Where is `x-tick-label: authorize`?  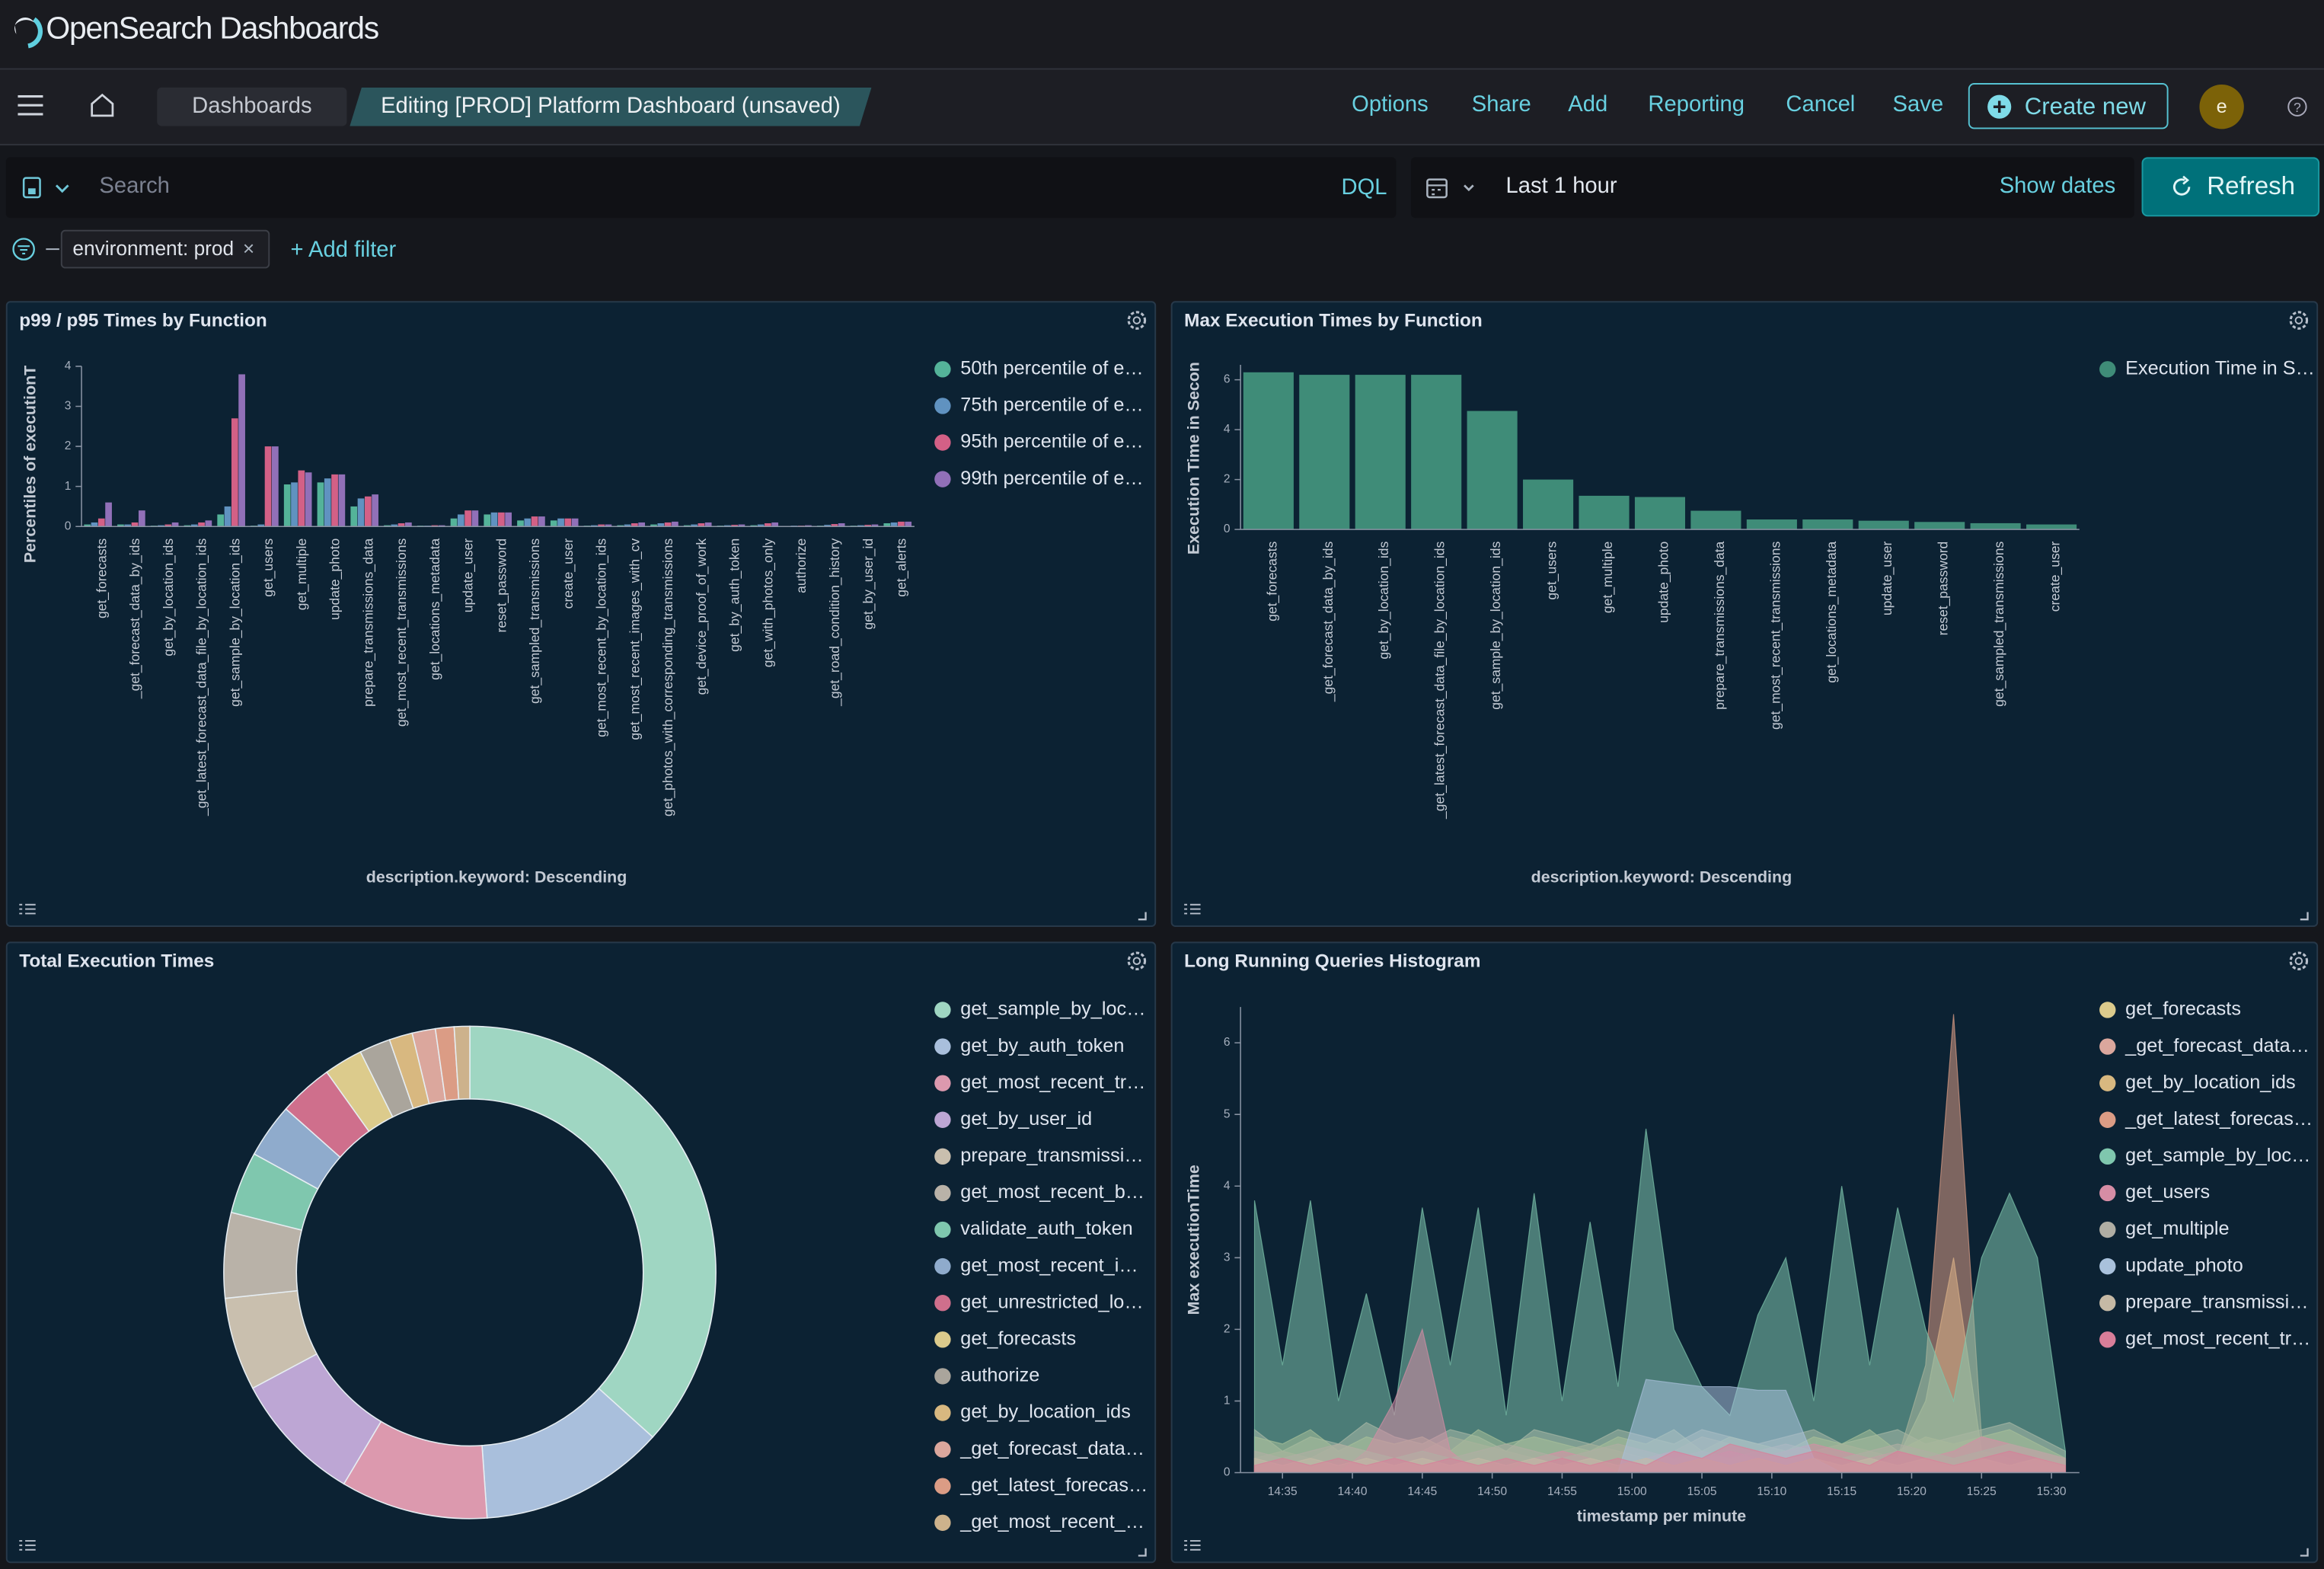
x-tick-label: authorize is located at coordinates (801, 565).